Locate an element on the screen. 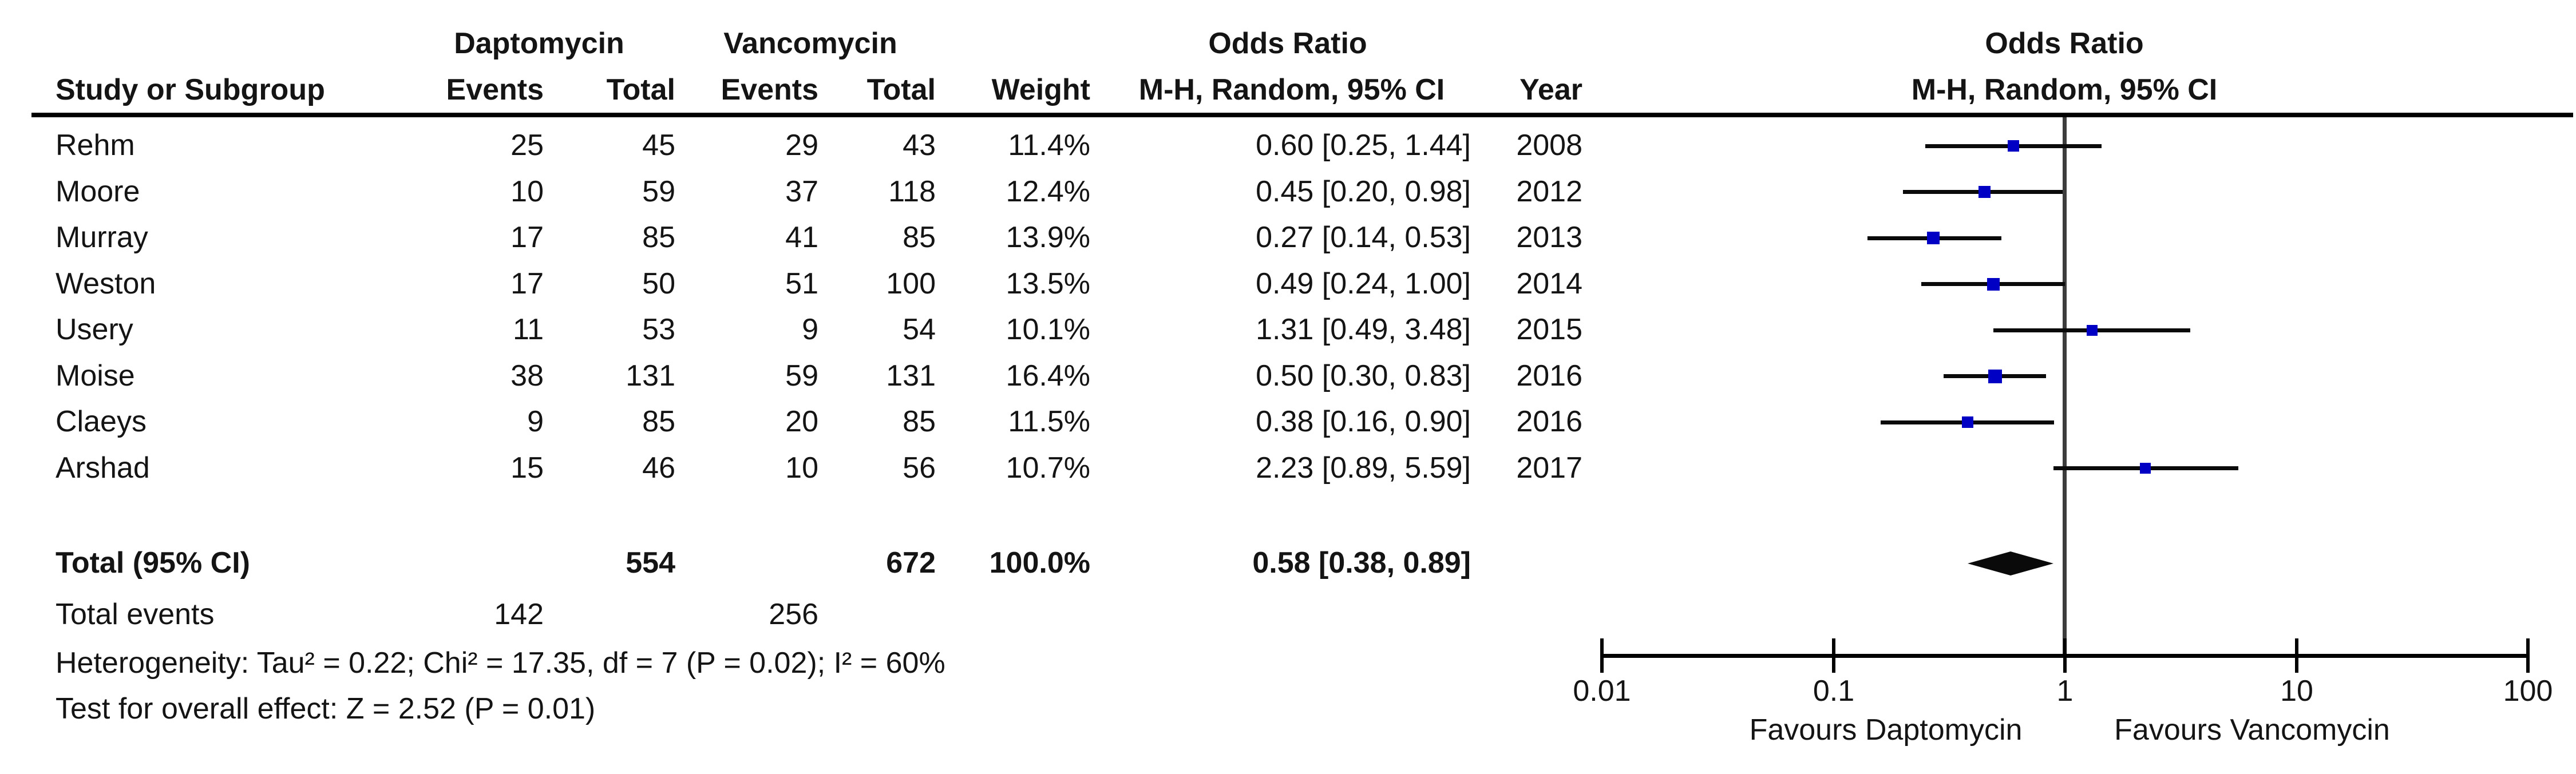 This screenshot has height=774, width=2576. total-events-label: Total events is located at coordinates (135, 614).